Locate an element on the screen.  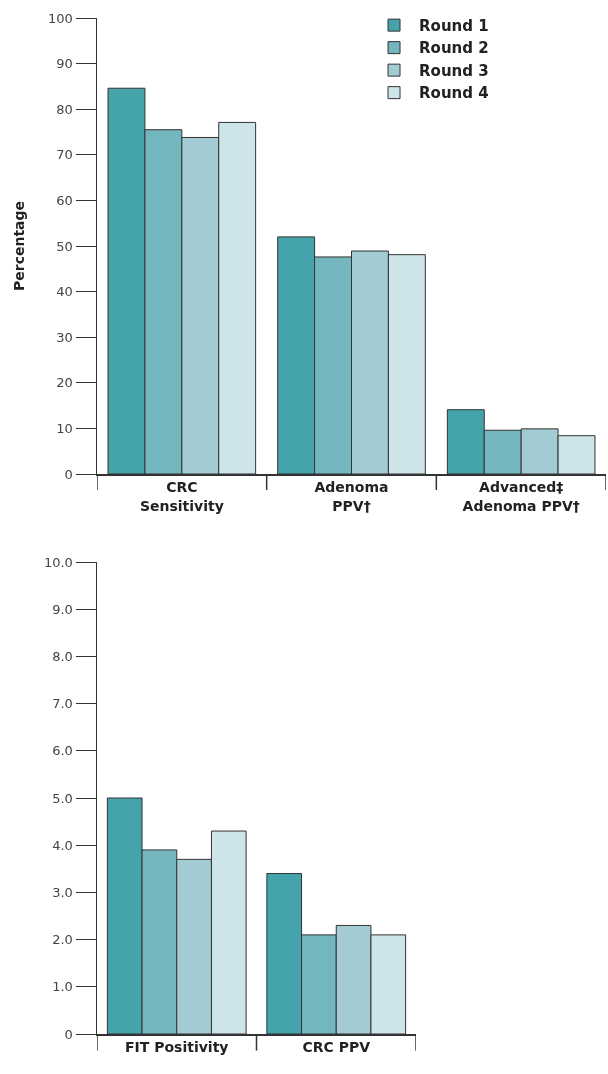
legend-label: Round 4 is located at coordinates (454, 93).